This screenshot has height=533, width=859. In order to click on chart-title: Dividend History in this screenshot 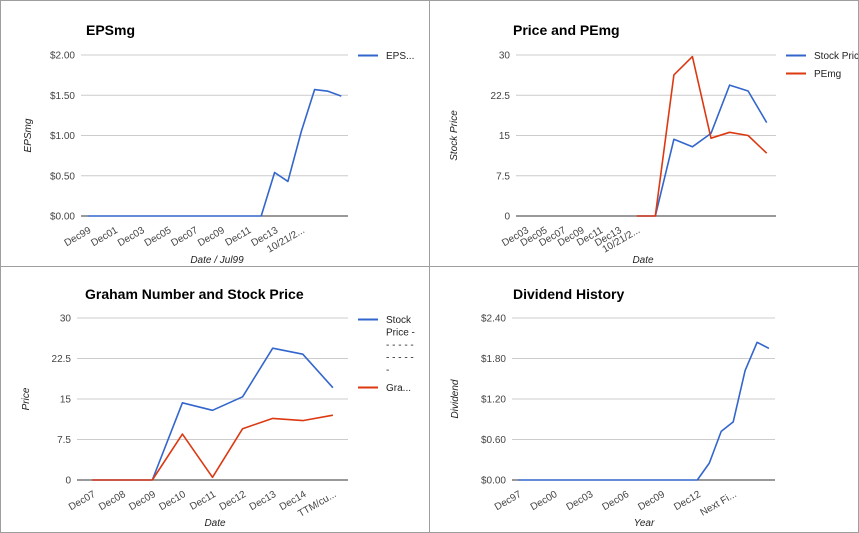, I will do `click(568, 294)`.